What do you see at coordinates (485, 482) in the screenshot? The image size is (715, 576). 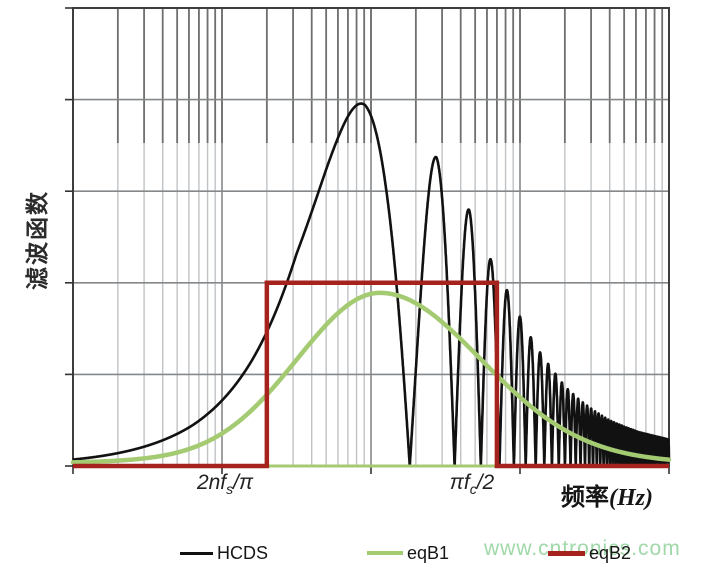 I see `tick2-suffix: /2` at bounding box center [485, 482].